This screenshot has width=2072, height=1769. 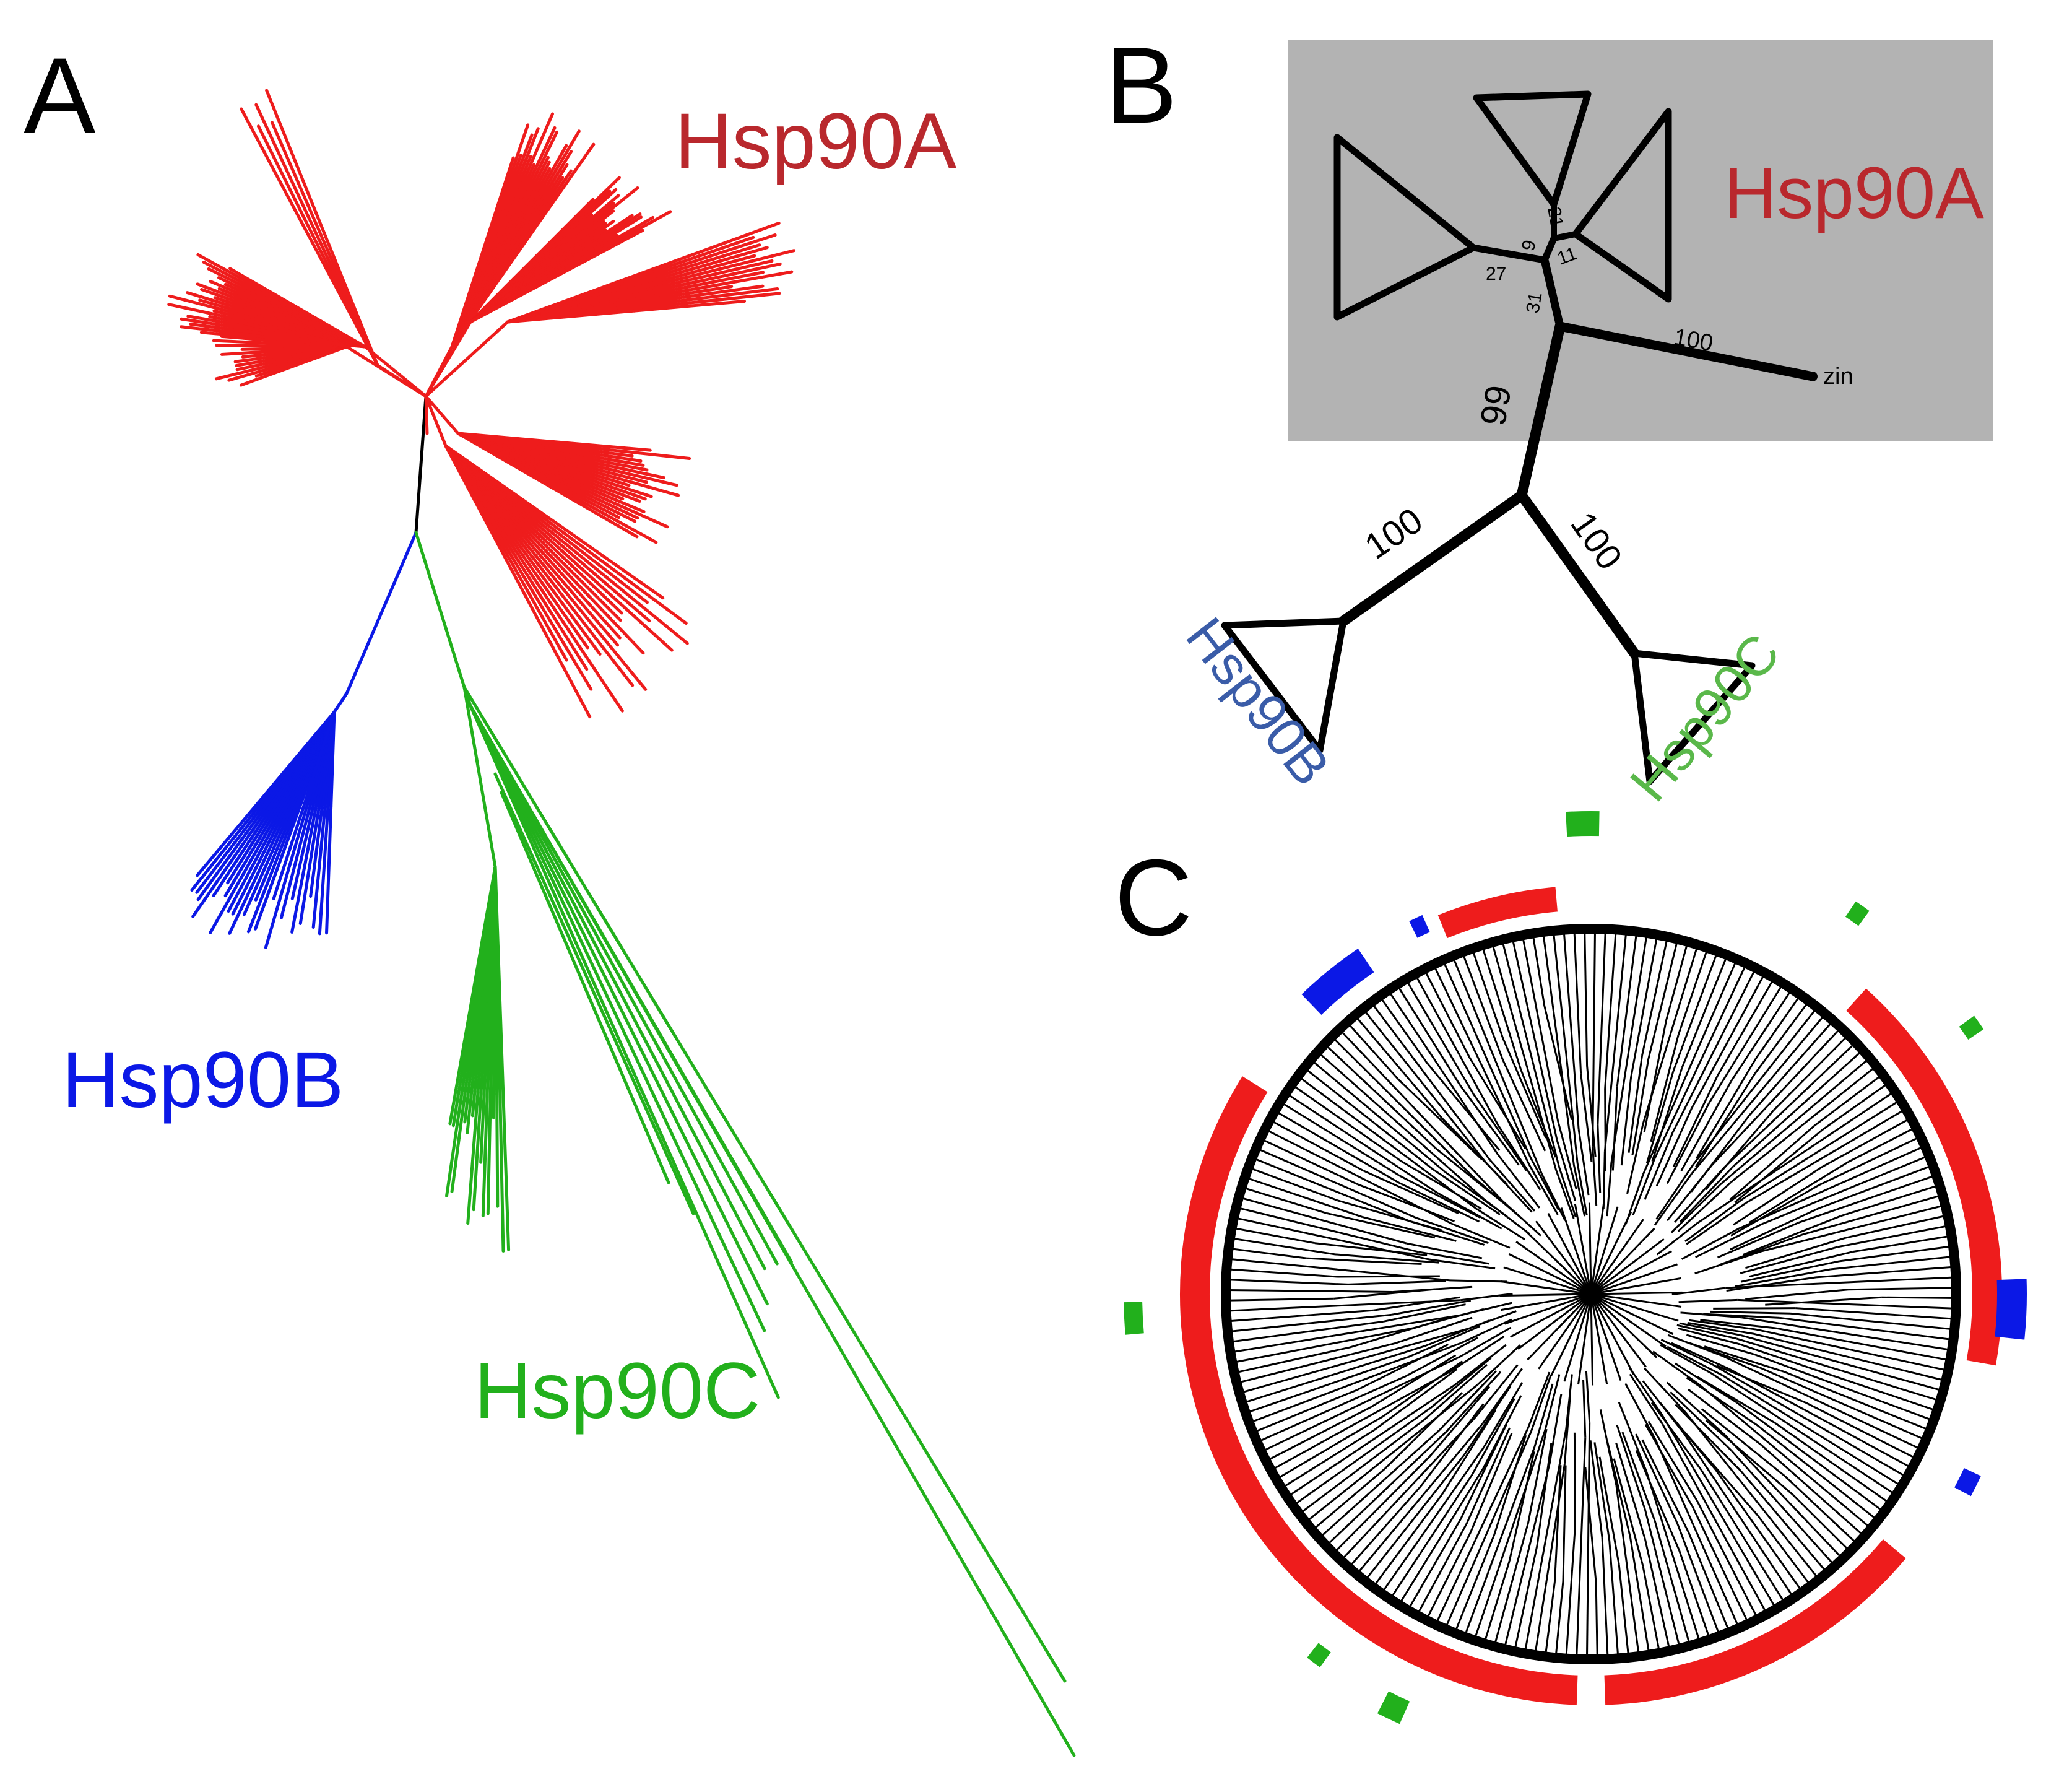 I want to click on circular-tree-tip-band, so click(x=1591, y=1294).